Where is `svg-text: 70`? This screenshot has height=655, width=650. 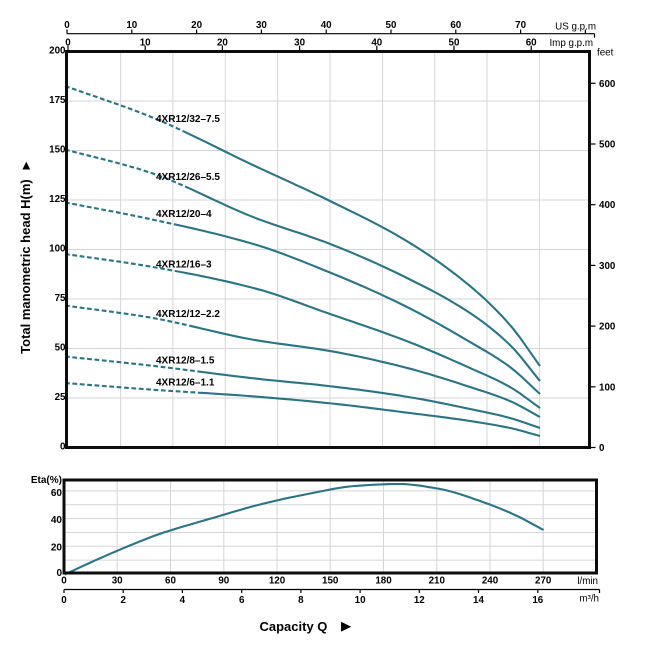
svg-text: 70 is located at coordinates (520, 25).